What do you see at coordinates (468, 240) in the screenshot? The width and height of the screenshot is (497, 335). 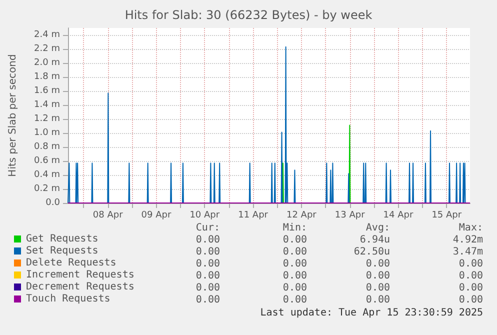 I see `text: 4.92m` at bounding box center [468, 240].